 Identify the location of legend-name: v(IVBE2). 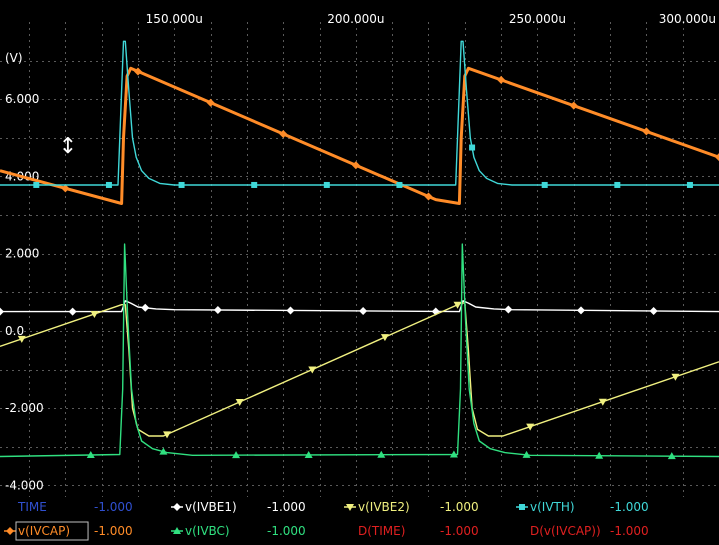
(384, 507).